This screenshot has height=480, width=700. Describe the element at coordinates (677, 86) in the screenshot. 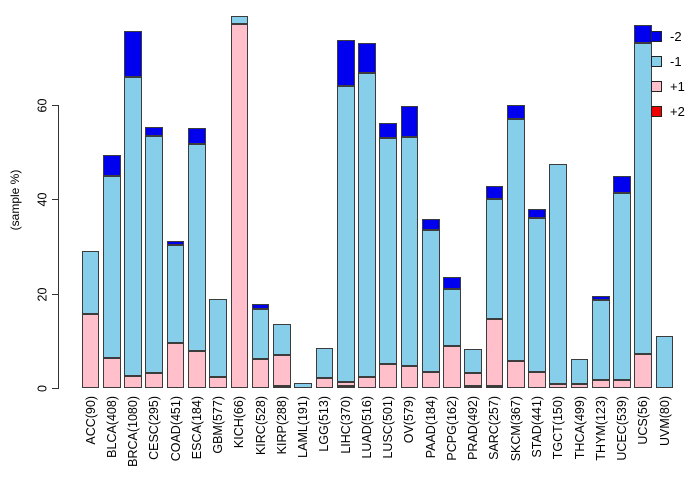

I see `legend-label: +1` at that location.